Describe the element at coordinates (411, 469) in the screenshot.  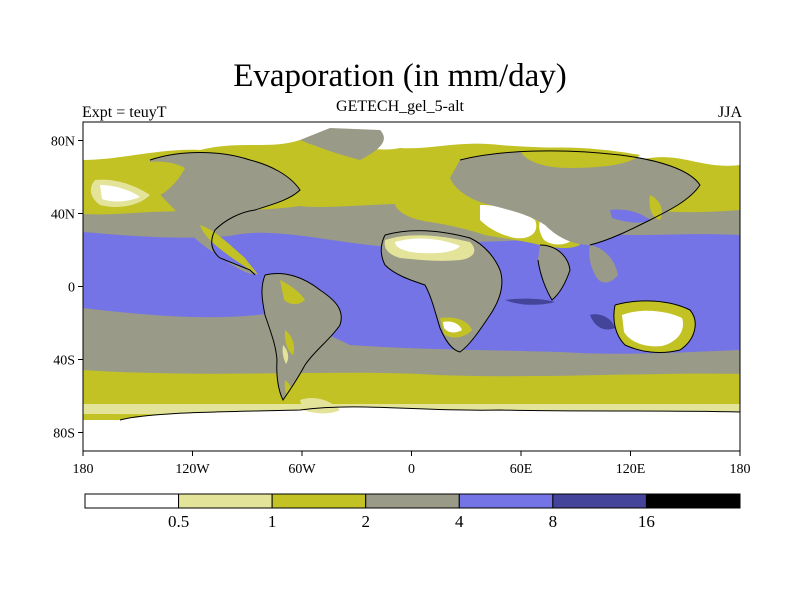
I see `lon-tick-label: 0` at that location.